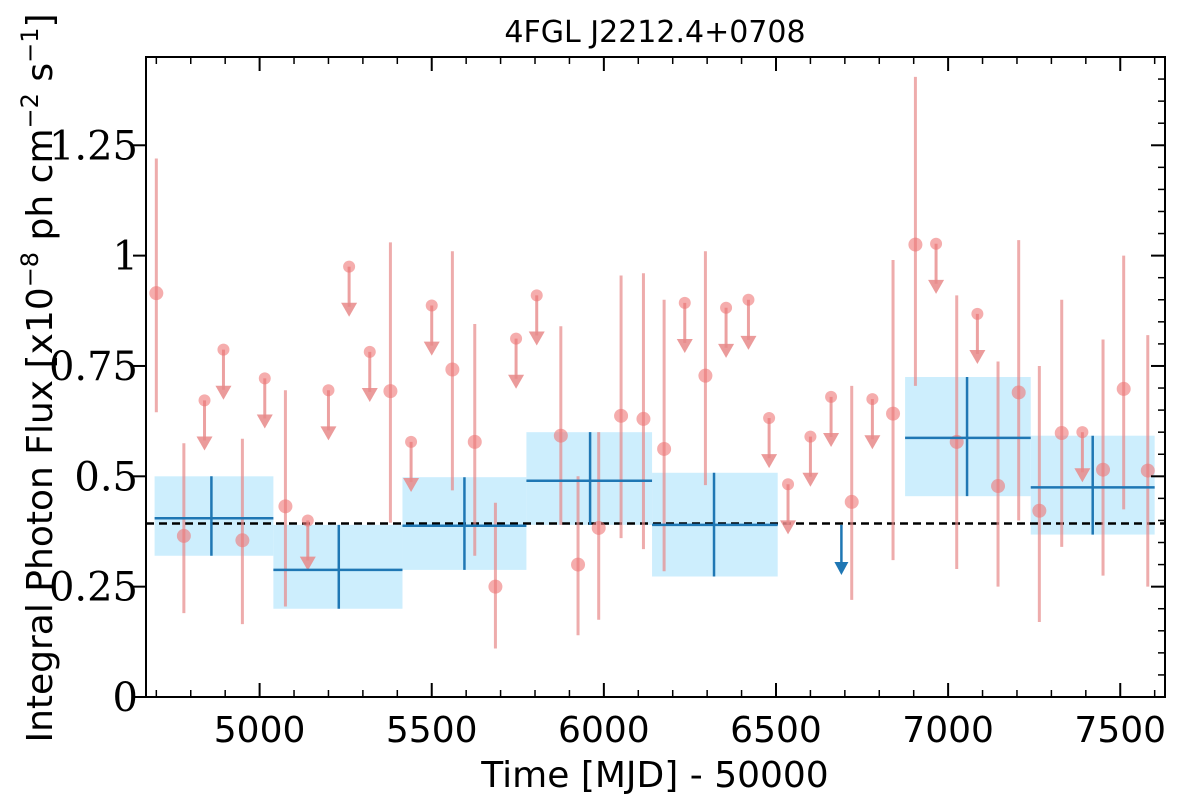 This screenshot has height=800, width=1200. I want to click on x-tick-label-1: 5500, so click(432, 730).